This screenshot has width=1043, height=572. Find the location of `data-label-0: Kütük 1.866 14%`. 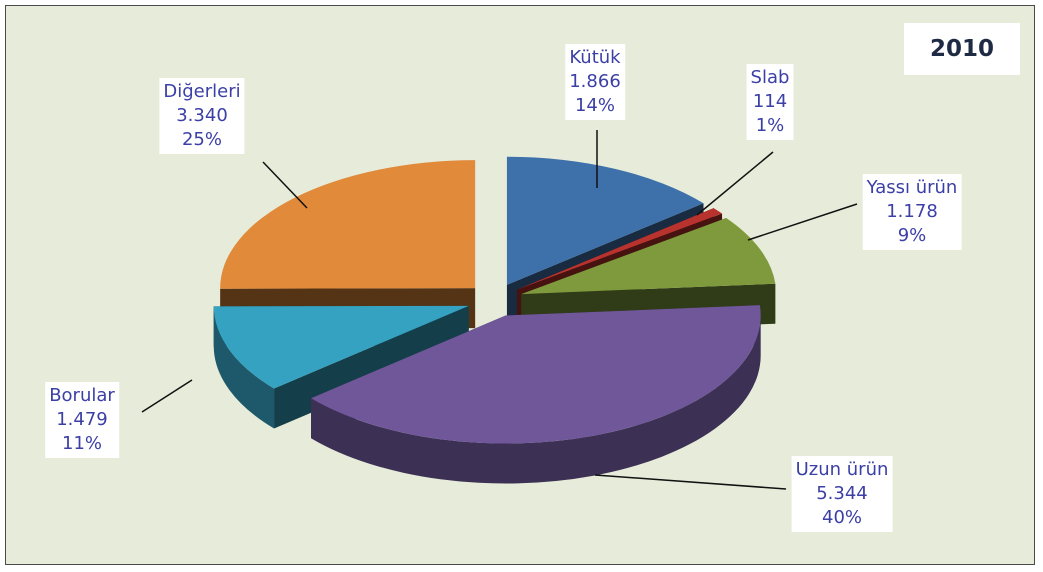

data-label-0: Kütük 1.866 14% is located at coordinates (595, 82).